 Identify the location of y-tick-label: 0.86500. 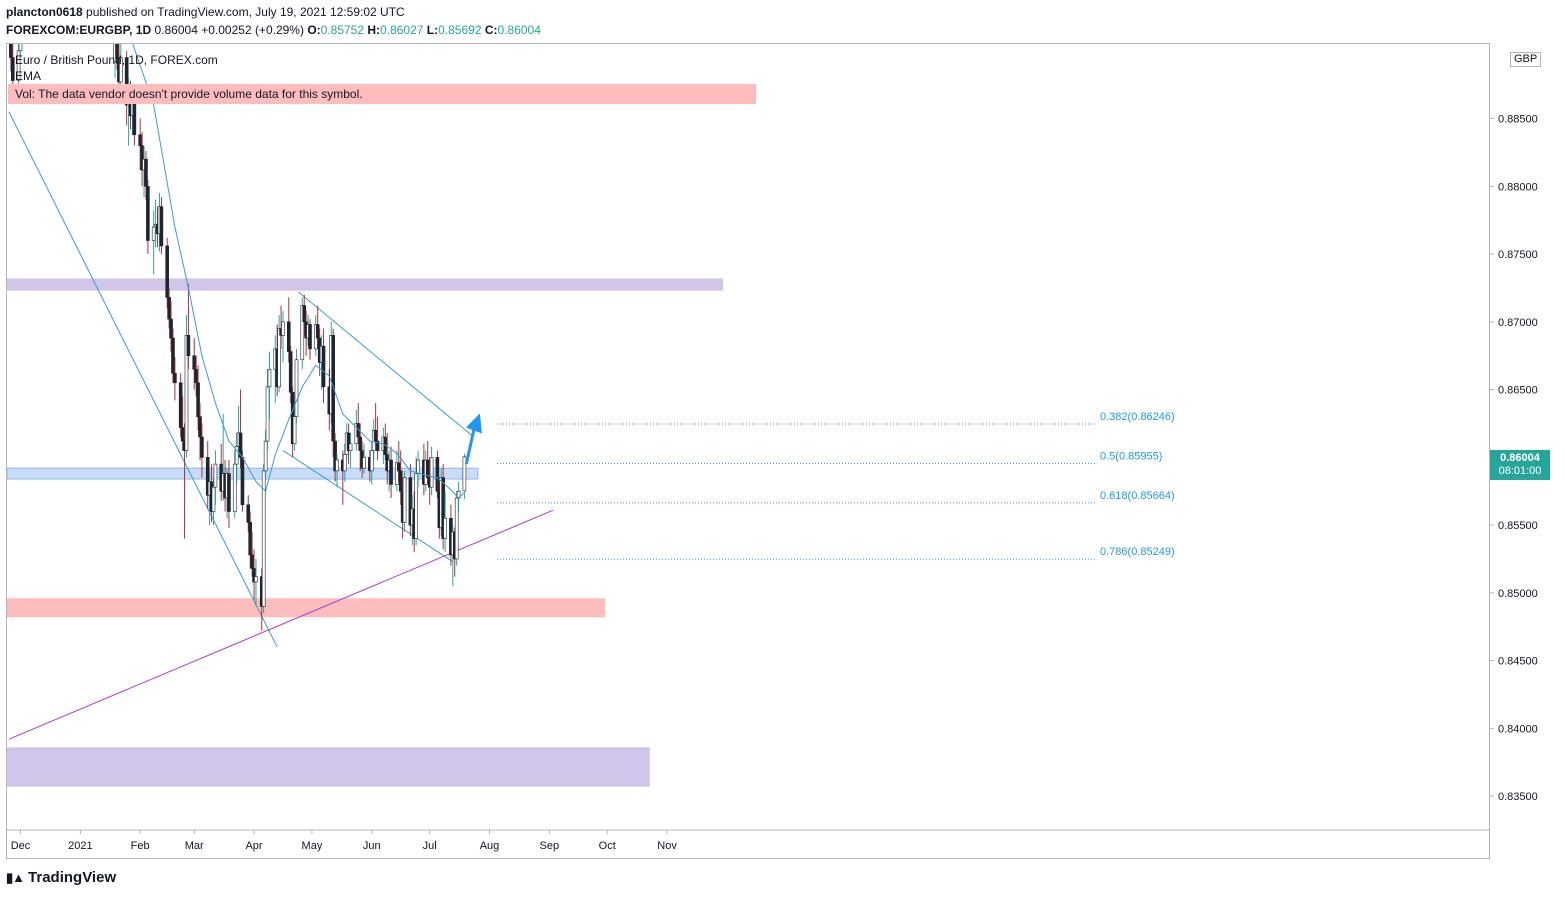
(1518, 391).